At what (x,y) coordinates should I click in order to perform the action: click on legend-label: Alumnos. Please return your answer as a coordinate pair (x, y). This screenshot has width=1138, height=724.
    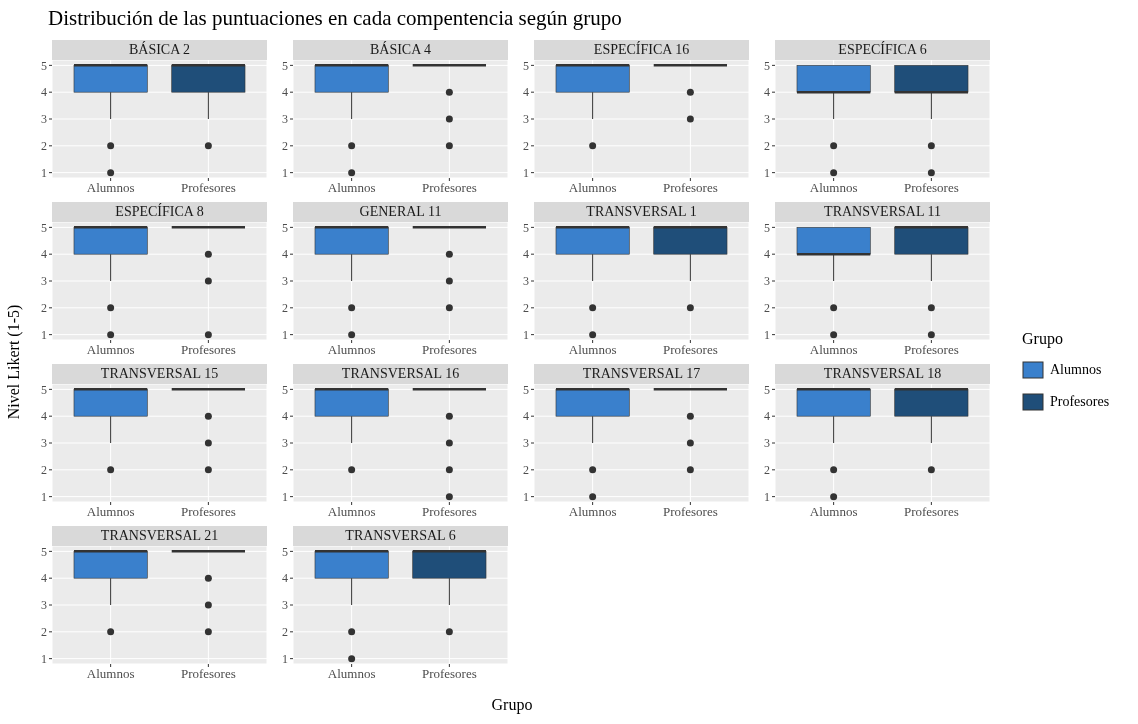
    Looking at the image, I should click on (1076, 370).